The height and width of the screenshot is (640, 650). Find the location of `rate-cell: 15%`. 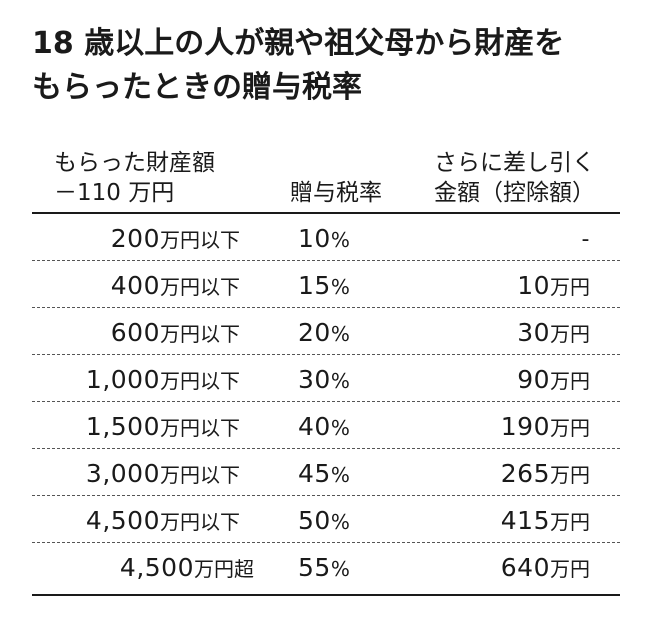

rate-cell: 15% is located at coordinates (324, 284).